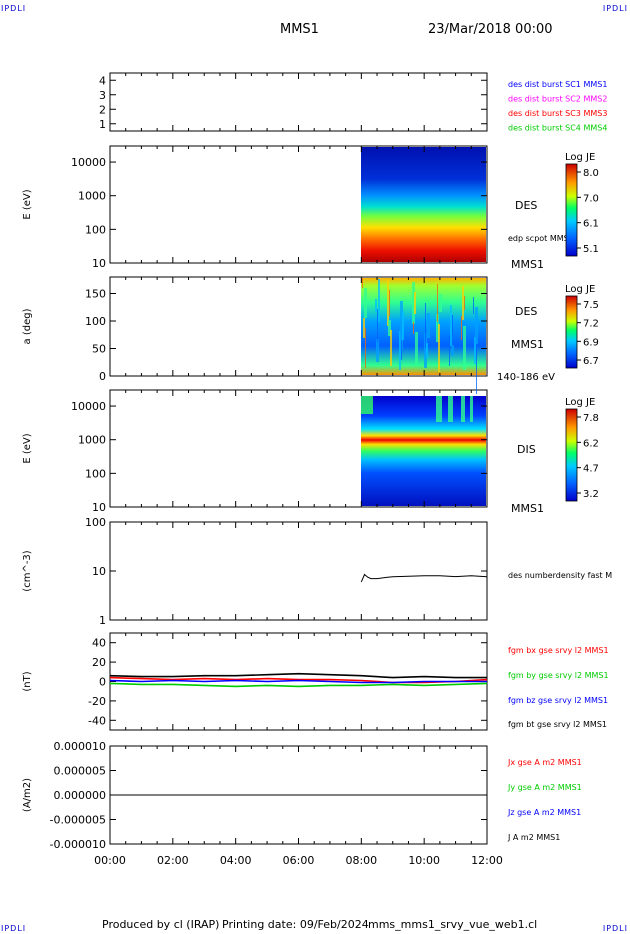 This screenshot has height=934, width=630. I want to click on burst-legend-entry: des dist burst SC1 MMS1, so click(557, 84).